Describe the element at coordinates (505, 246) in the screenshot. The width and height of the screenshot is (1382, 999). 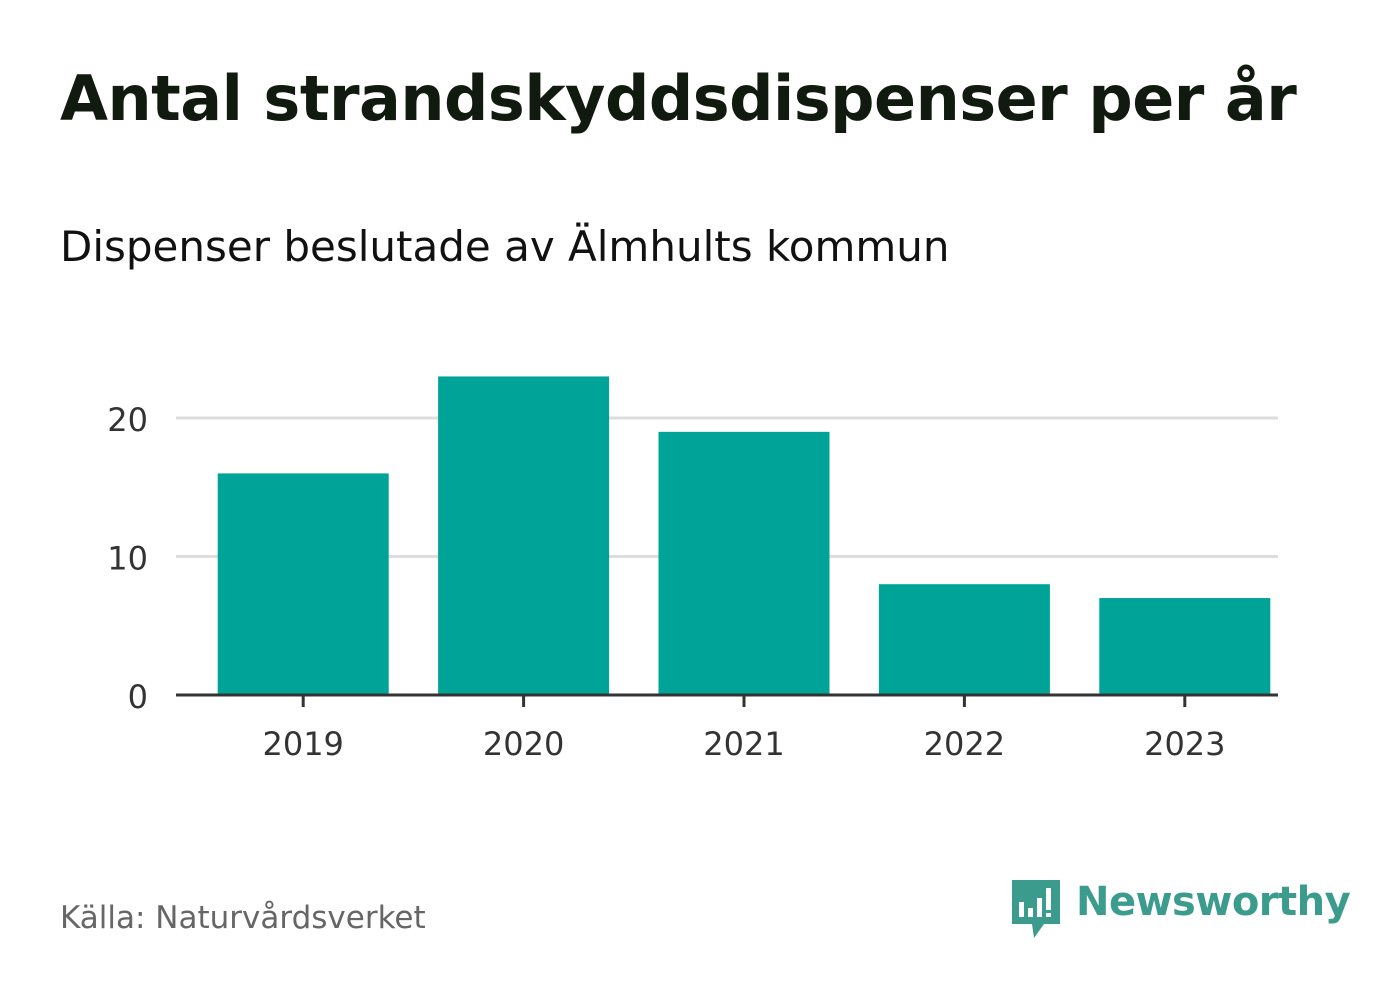
I see `chart-subtitle: Dispenser beslutade av Älmhults kommun` at that location.